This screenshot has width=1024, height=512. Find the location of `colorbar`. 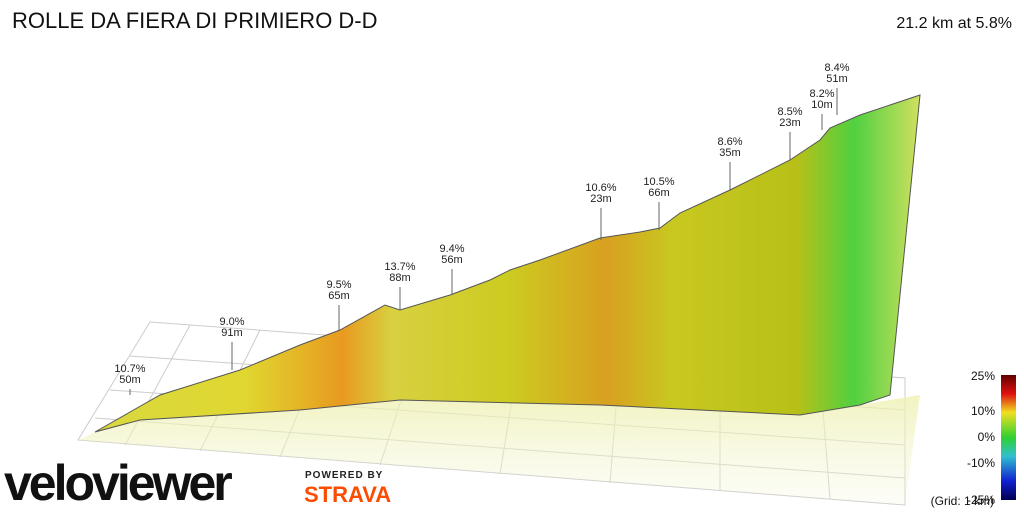

colorbar is located at coordinates (1008, 437).